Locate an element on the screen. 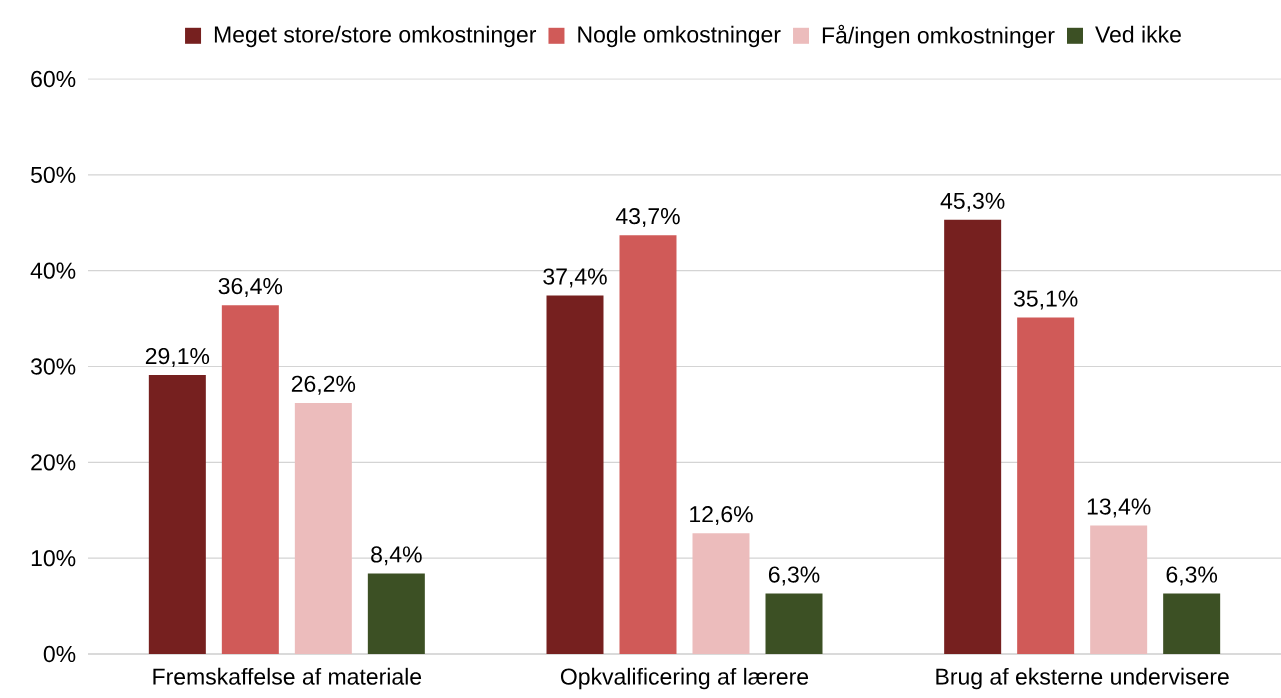 This screenshot has width=1281, height=698. y-tick-label: 40% is located at coordinates (53, 270).